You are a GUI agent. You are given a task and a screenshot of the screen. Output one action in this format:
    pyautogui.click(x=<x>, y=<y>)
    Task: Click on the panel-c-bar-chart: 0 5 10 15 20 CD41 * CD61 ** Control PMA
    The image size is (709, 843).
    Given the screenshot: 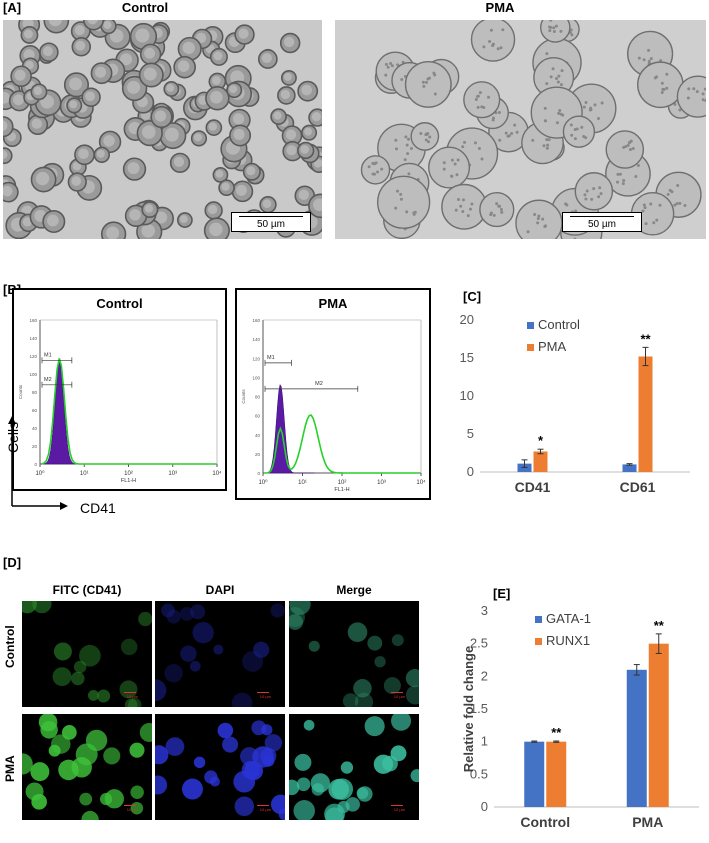 What is the action you would take?
    pyautogui.click(x=575, y=403)
    